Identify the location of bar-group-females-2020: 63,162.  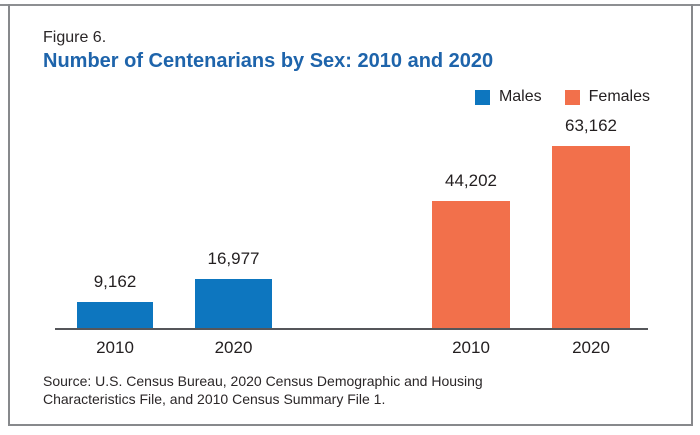
(591, 165).